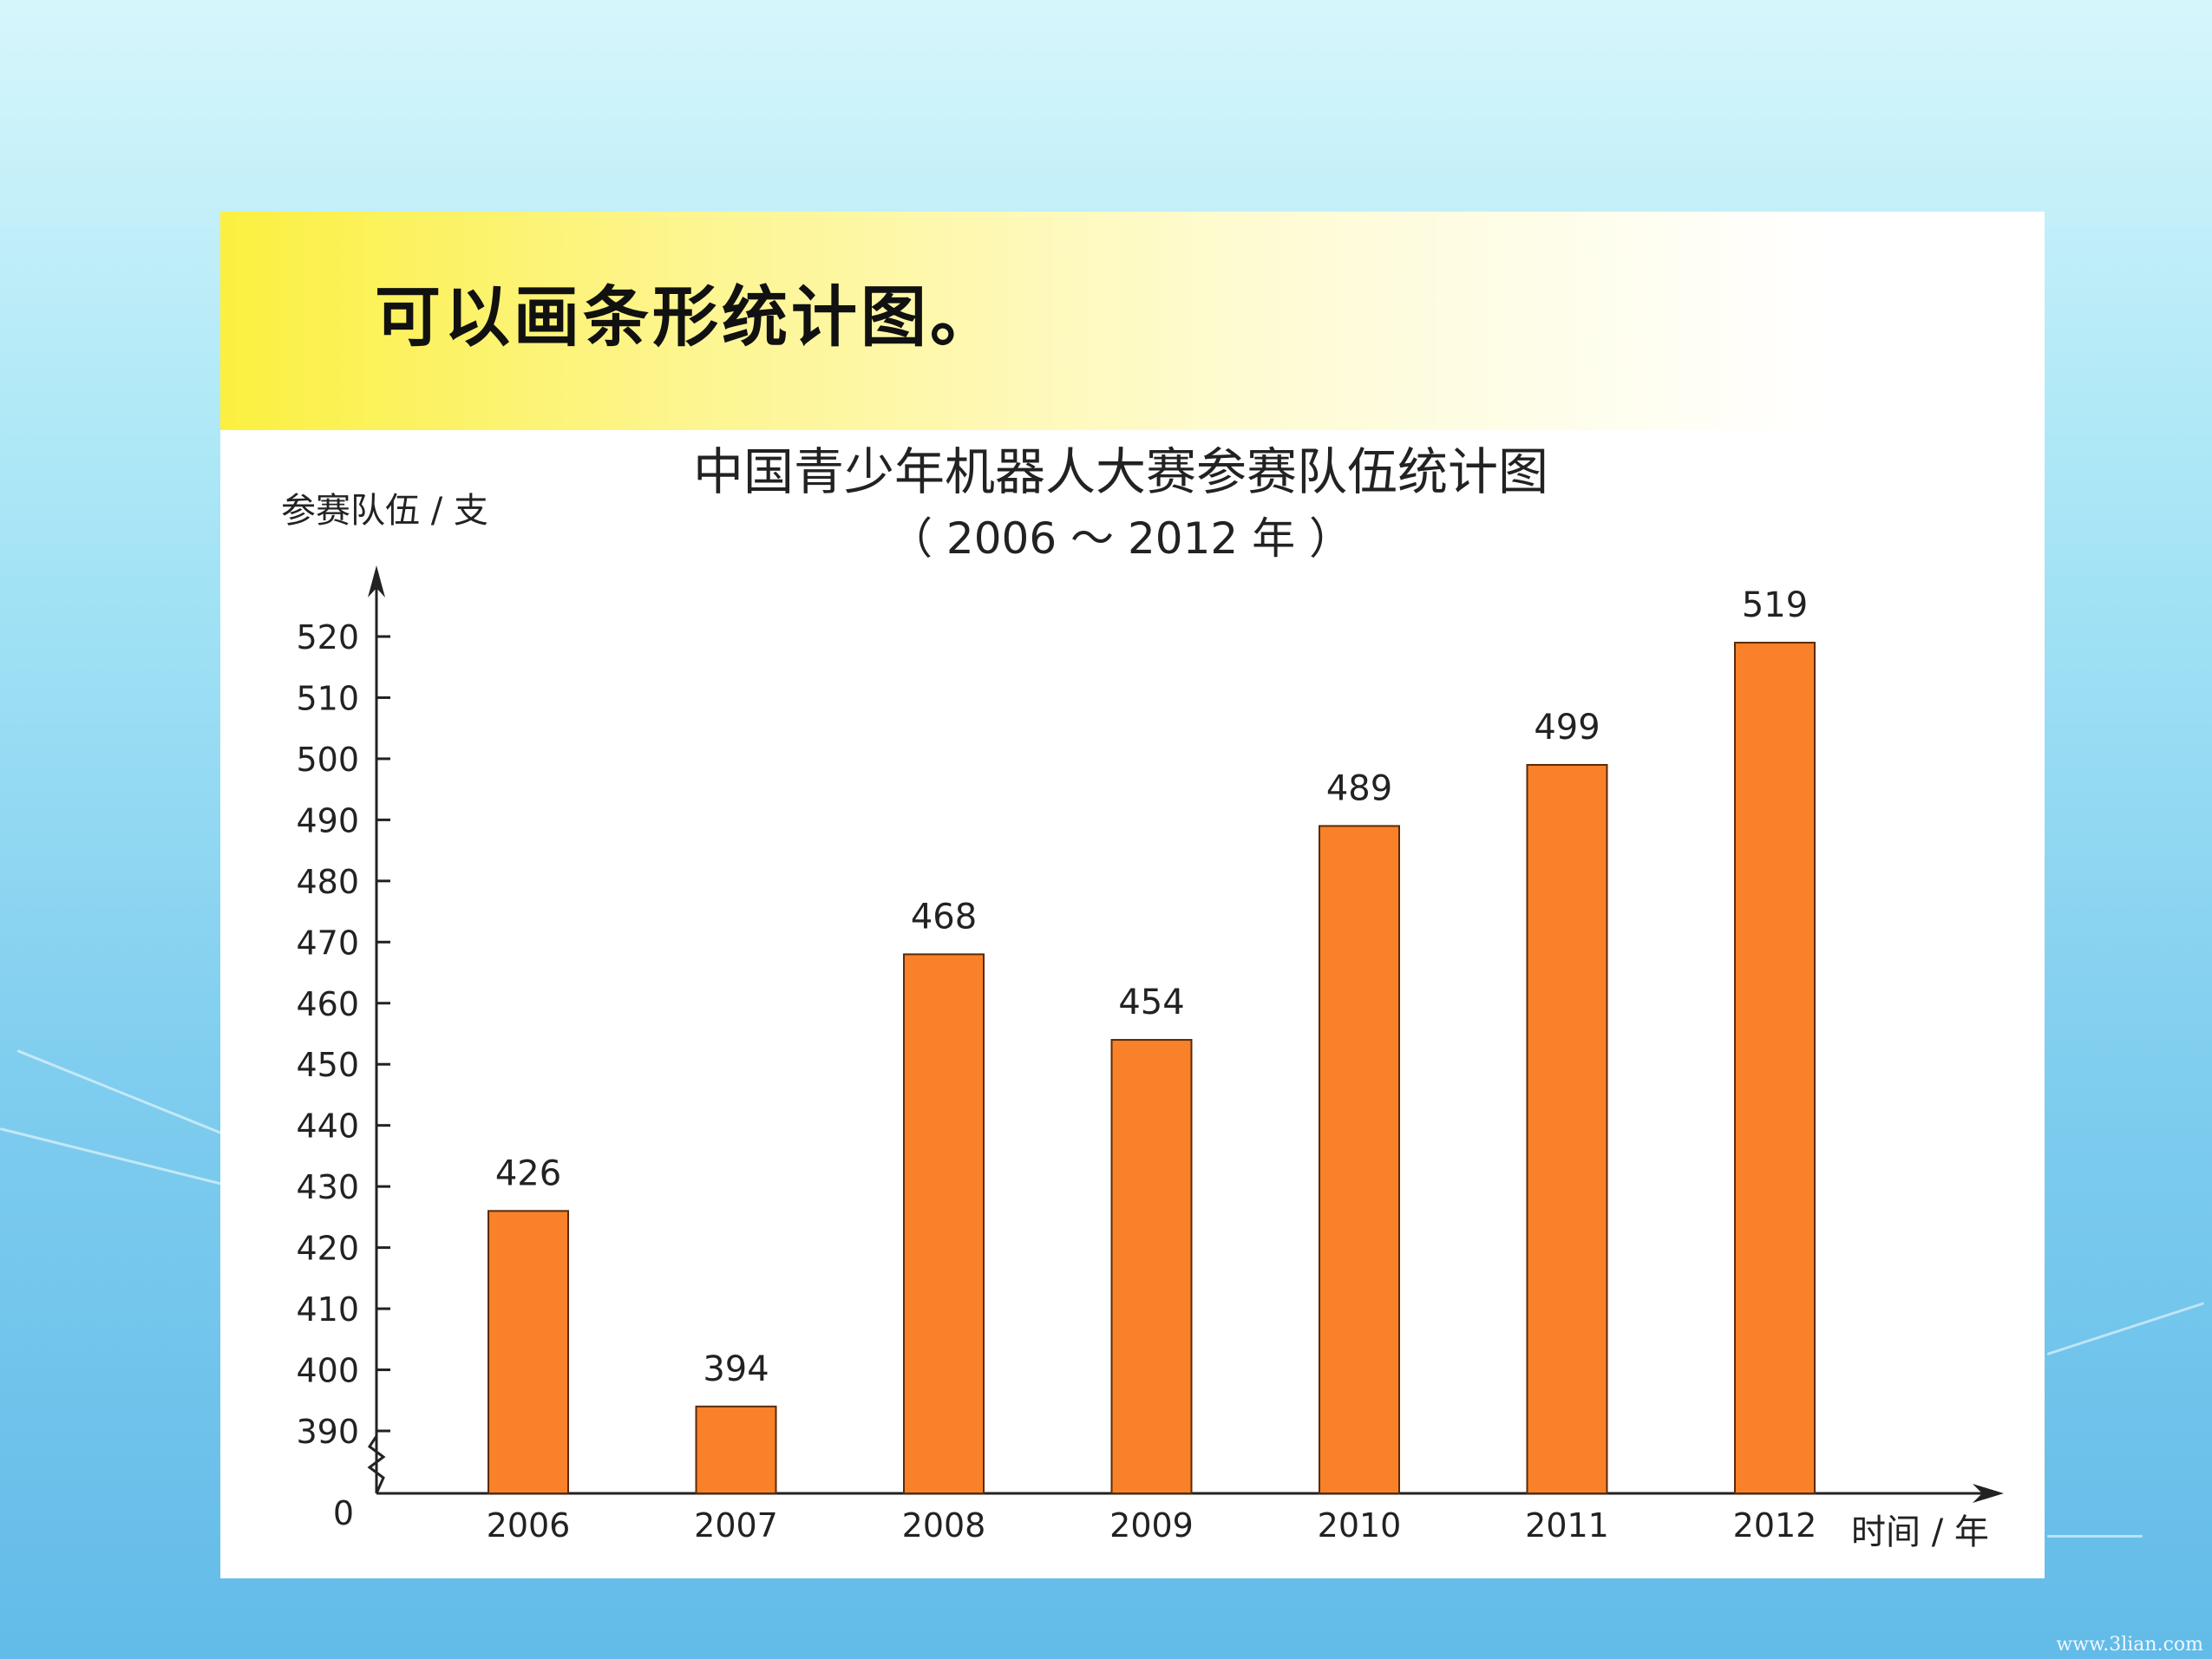  I want to click on slide-headline: 可以画条形统计图。, so click(687, 317).